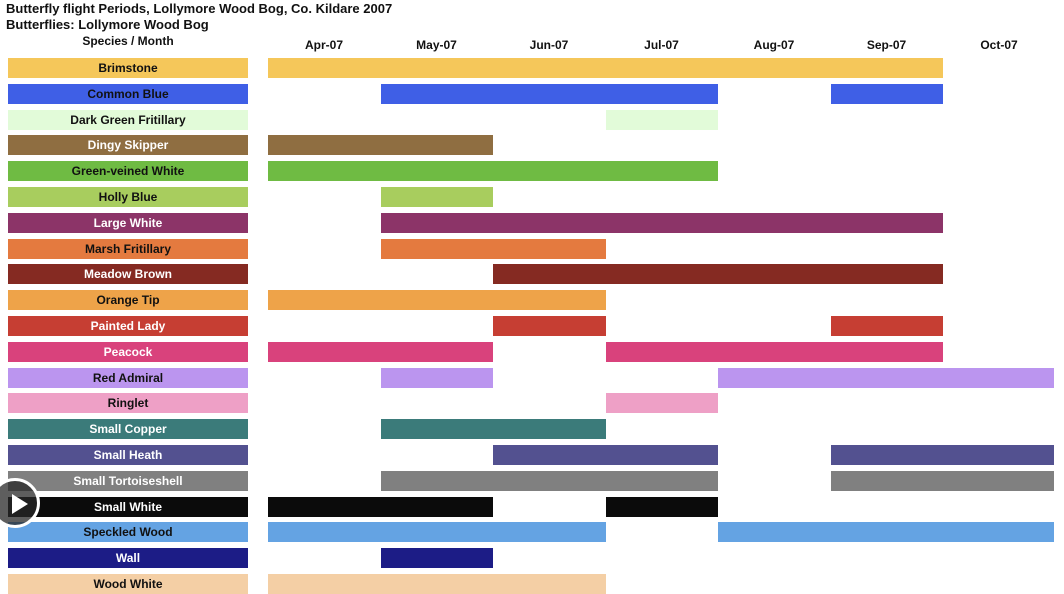 The height and width of the screenshot is (594, 1064). Describe the element at coordinates (128, 532) in the screenshot. I see `species-label: Speckled Wood` at that location.